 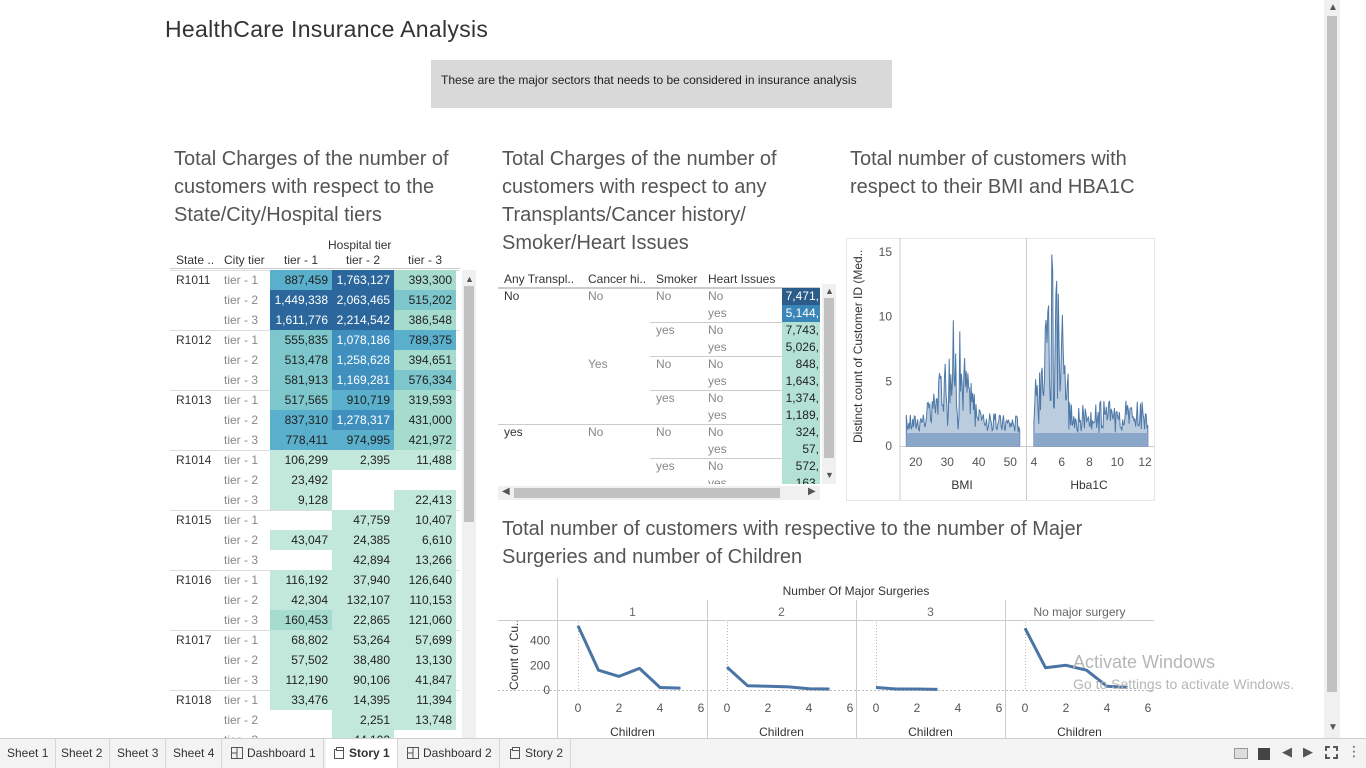 I want to click on table-row: tier - 2 42,304 132,107 110,153, so click(x=315, y=600).